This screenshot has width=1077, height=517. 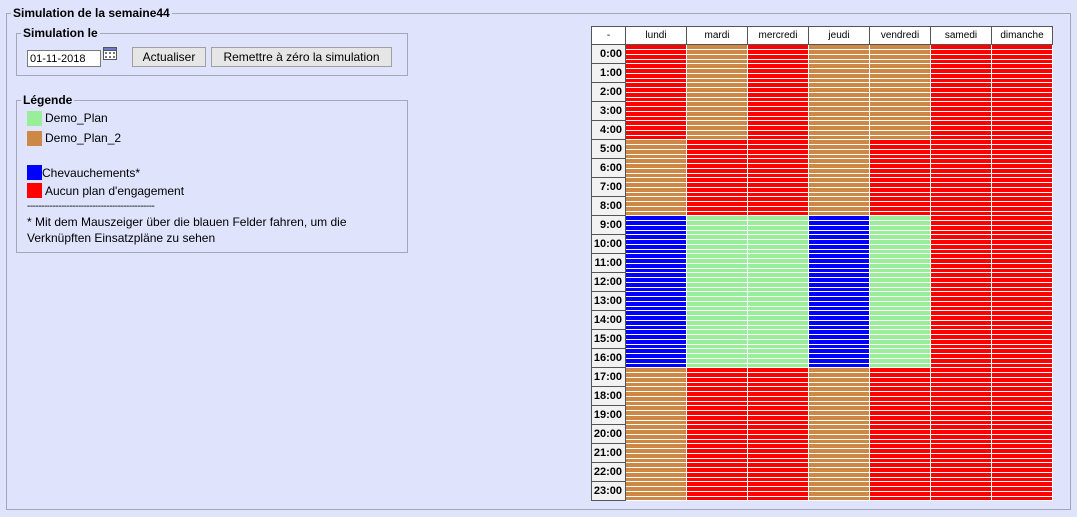 What do you see at coordinates (110, 53) in the screenshot?
I see `calendar-icon` at bounding box center [110, 53].